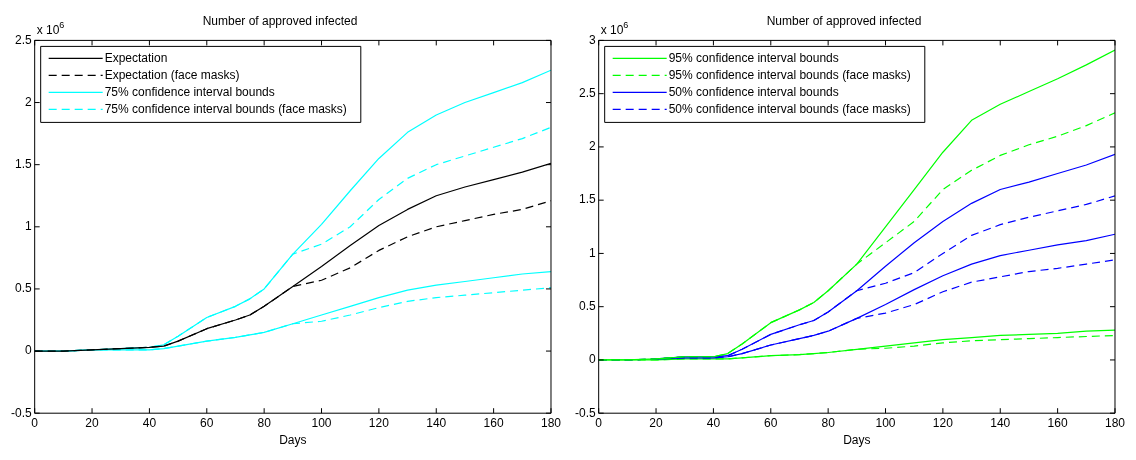  What do you see at coordinates (753, 57) in the screenshot?
I see `legend-label: 95% confidence interval bounds` at bounding box center [753, 57].